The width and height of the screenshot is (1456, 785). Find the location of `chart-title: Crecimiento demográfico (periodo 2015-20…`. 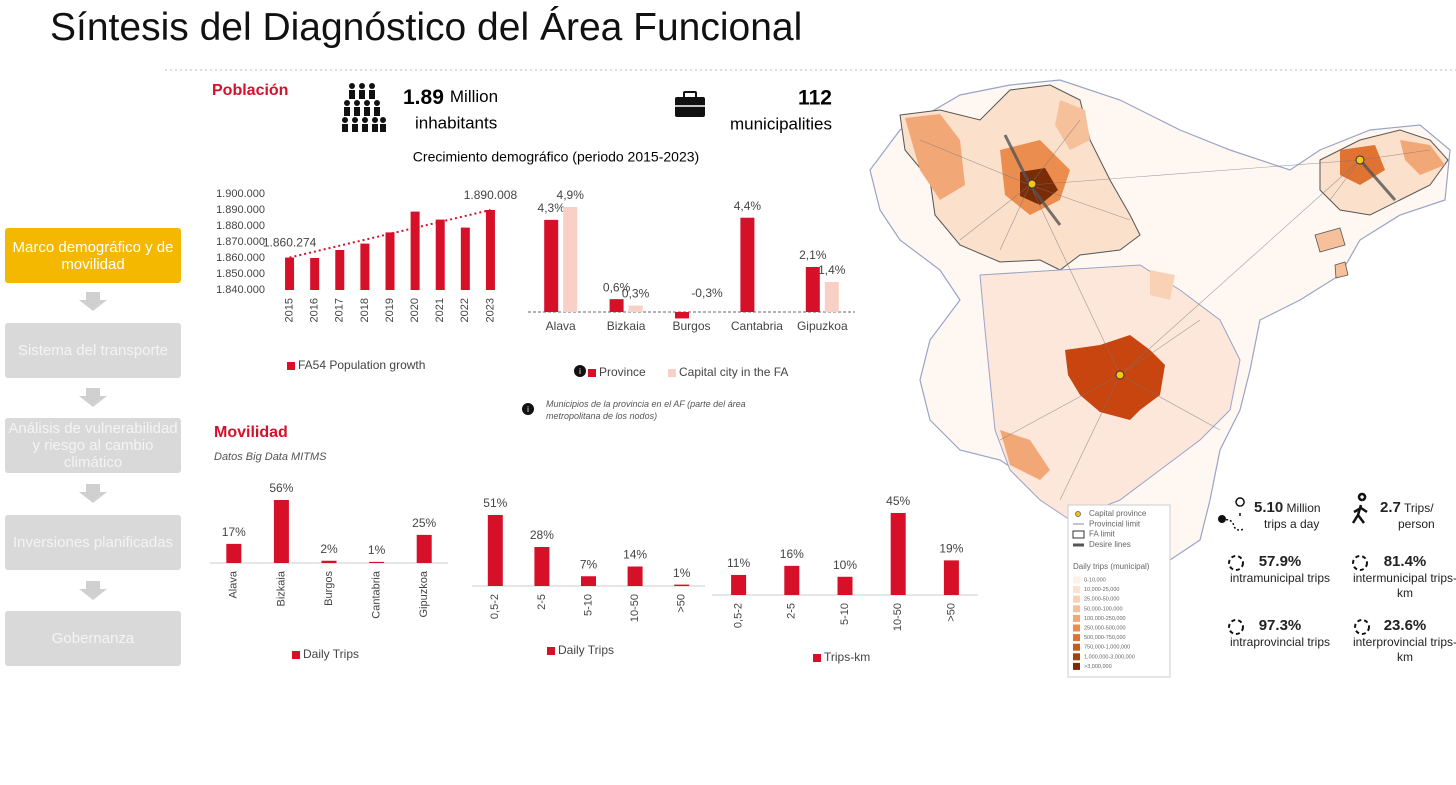

chart-title: Crecimiento demográfico (periodo 2015-20… is located at coordinates (556, 157).